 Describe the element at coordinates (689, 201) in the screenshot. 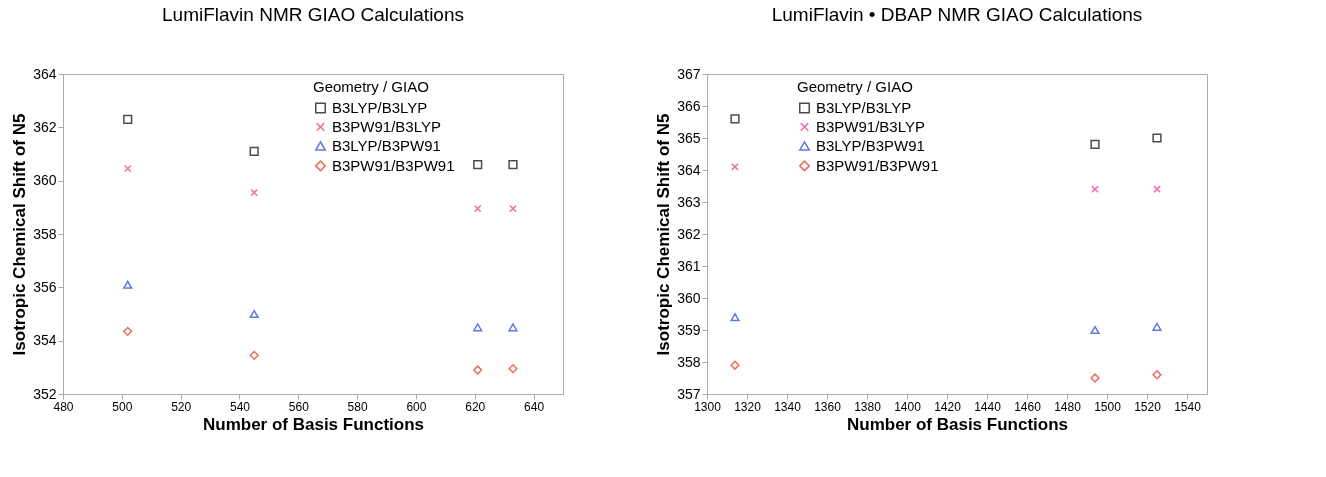

I see `y-tick-label: 363` at that location.